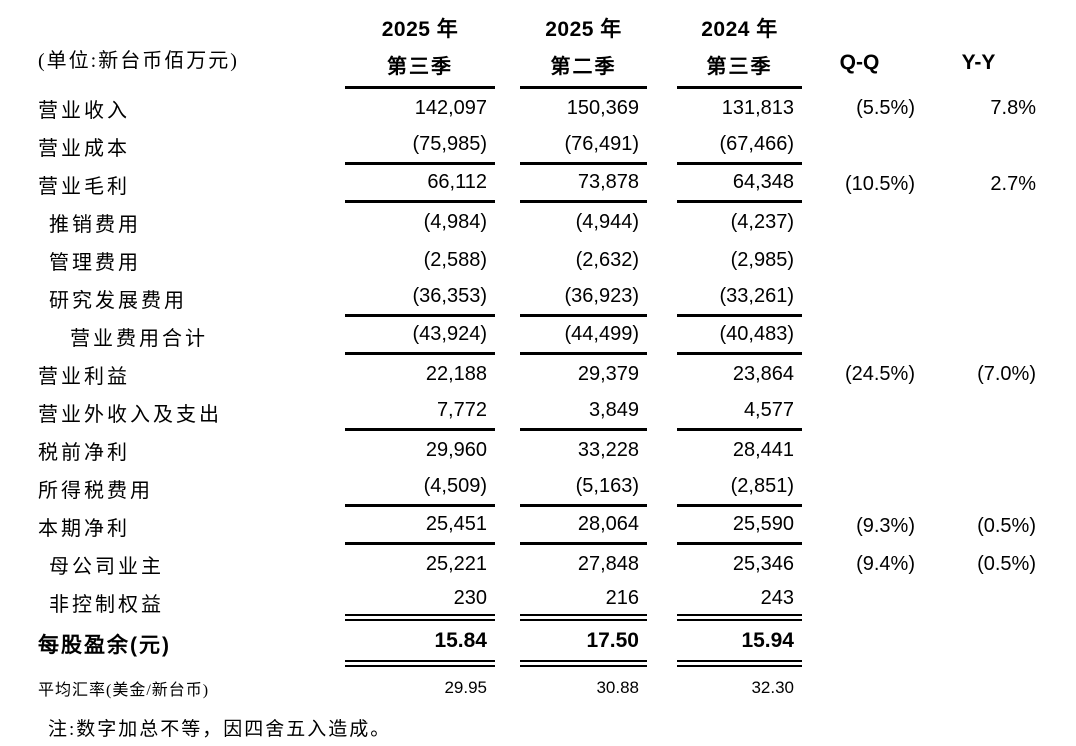 The width and height of the screenshot is (1076, 746). Describe the element at coordinates (138, 61) in the screenshot. I see `unit-label: (单位:新台币佰万元)` at that location.